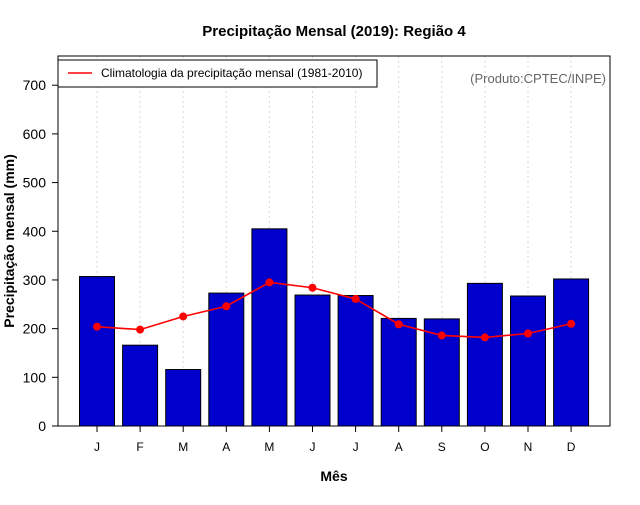 This screenshot has width=640, height=505. I want to click on legend-box, so click(217, 73).